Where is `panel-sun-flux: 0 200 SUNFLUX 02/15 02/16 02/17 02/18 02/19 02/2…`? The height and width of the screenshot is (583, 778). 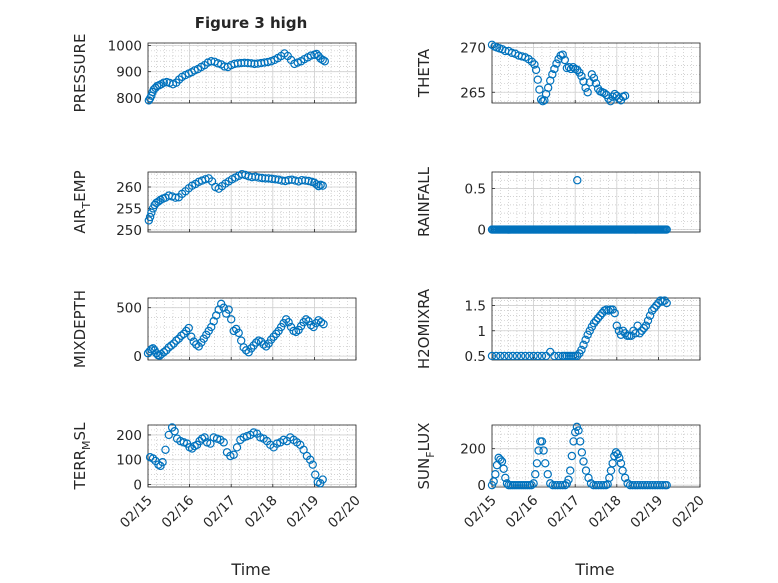 panel-sun-flux: 0 200 SUNFLUX 02/15 02/16 02/17 02/18 02/19 02/2… is located at coordinates (561, 477).